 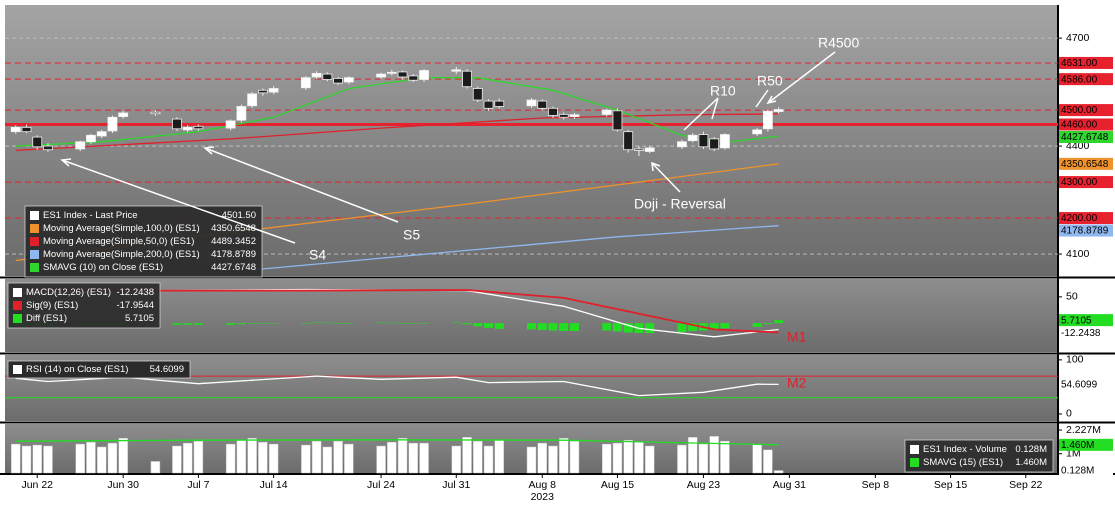 I want to click on level-tag: 4460.00, so click(x=1079, y=125).